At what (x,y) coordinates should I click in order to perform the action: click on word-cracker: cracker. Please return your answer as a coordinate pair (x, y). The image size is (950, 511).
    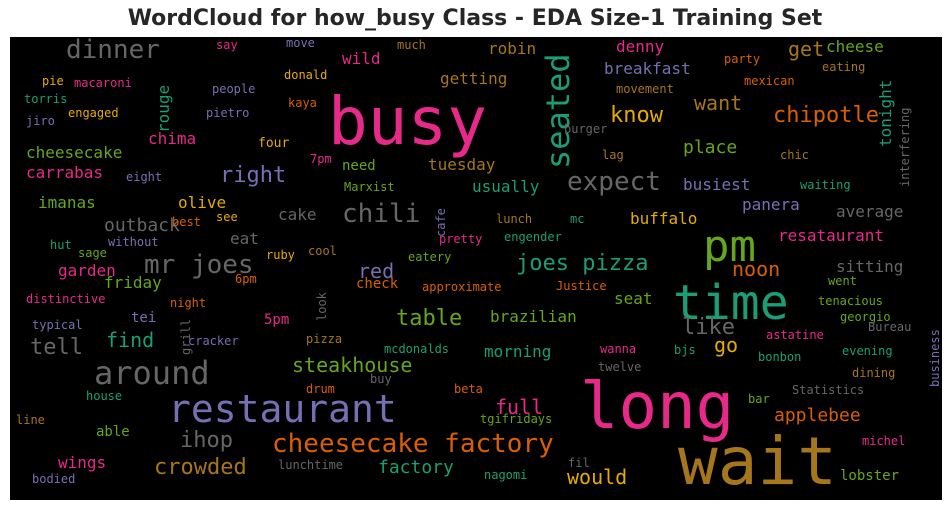
    Looking at the image, I should click on (213, 341).